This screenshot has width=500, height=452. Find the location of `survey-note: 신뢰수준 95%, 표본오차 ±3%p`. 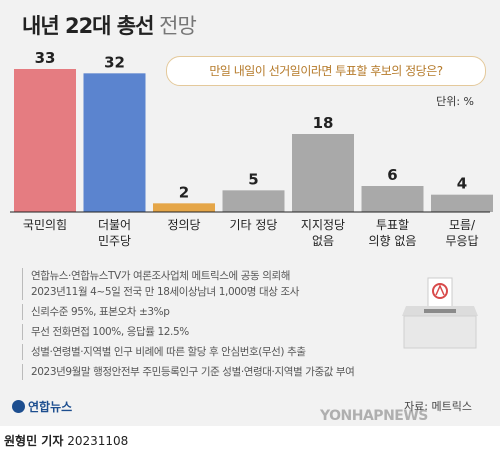

survey-note: 신뢰수준 95%, 표본오차 ±3%p is located at coordinates (212, 312).